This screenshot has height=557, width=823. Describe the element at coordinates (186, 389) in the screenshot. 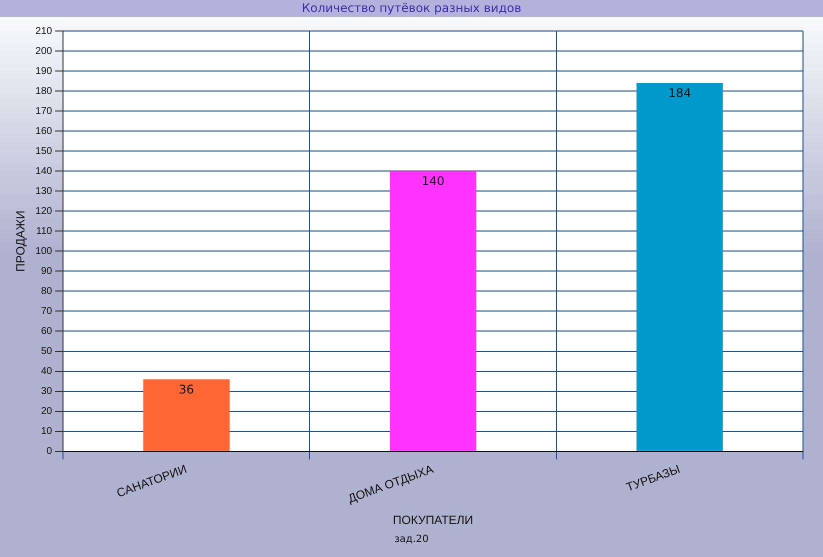

I see `data-label: 36` at that location.